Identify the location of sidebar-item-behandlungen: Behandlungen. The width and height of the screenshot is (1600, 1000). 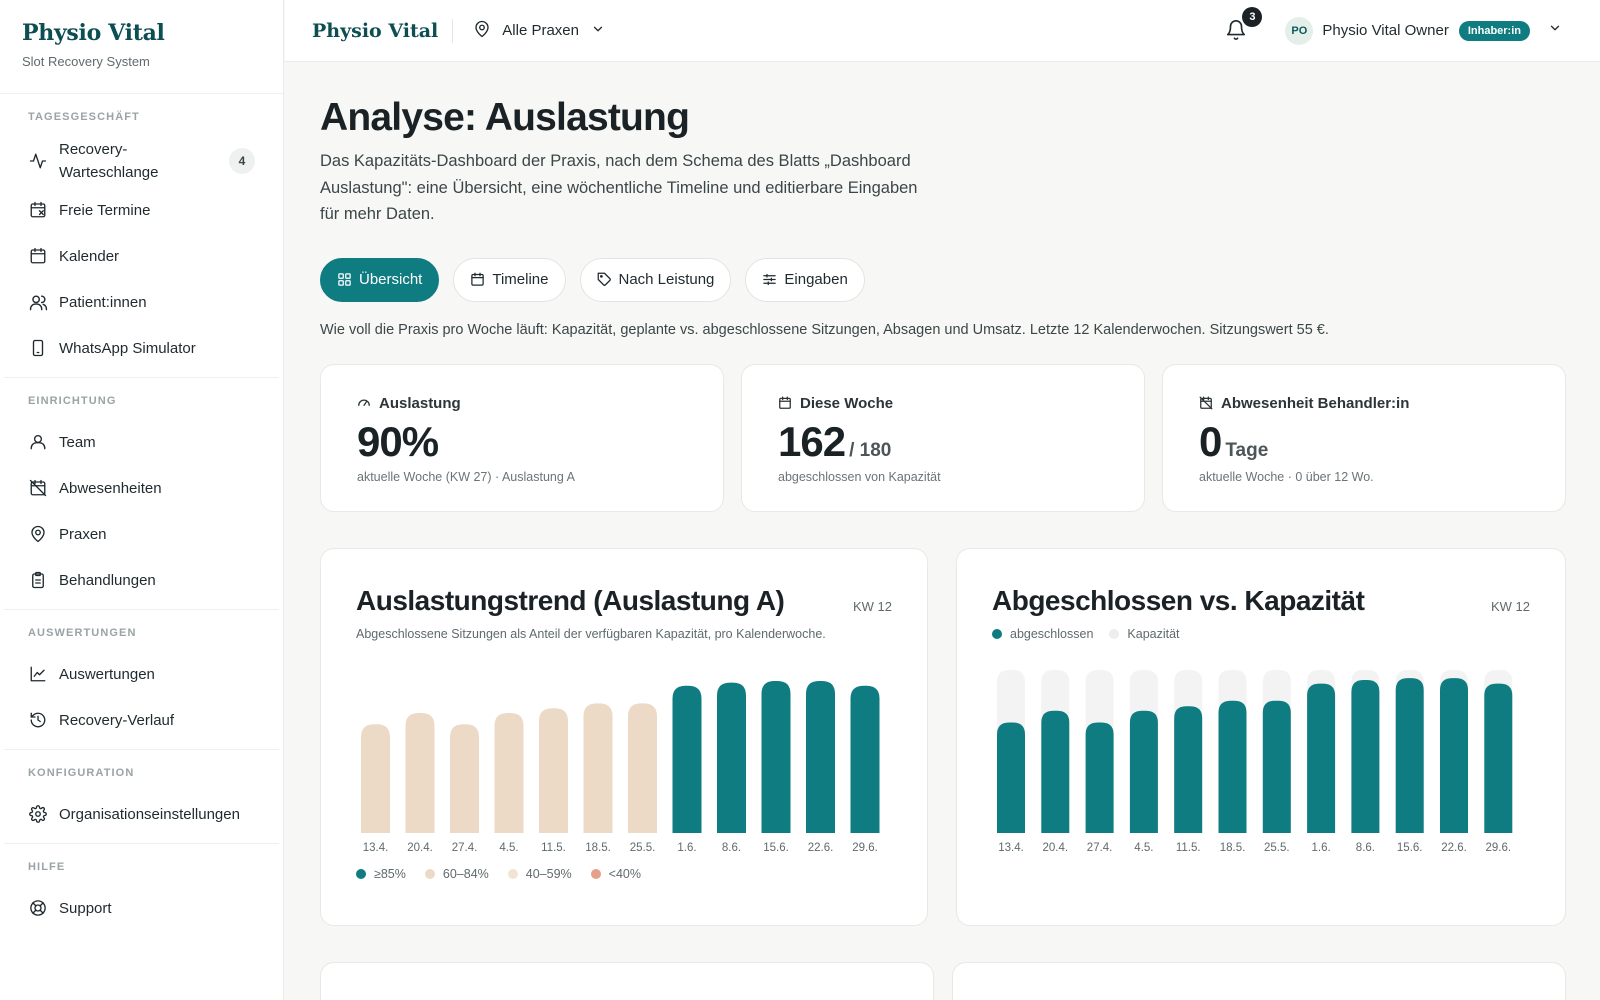
(141, 580).